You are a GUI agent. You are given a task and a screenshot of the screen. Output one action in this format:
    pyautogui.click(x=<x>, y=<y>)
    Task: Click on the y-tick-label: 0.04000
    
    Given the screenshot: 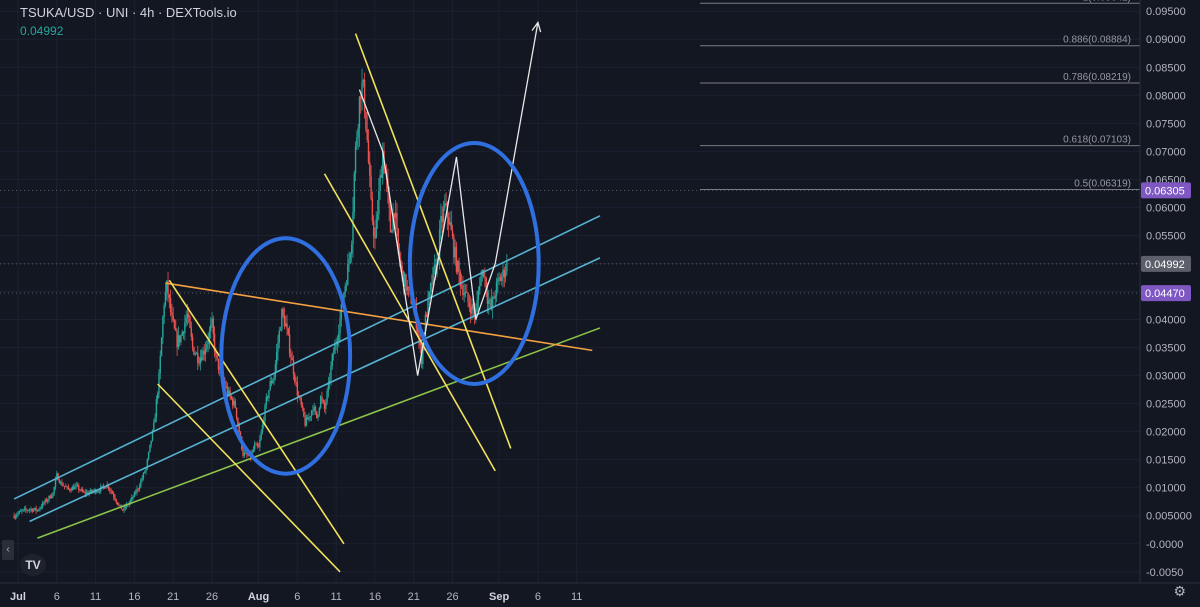 What is the action you would take?
    pyautogui.click(x=1166, y=321)
    